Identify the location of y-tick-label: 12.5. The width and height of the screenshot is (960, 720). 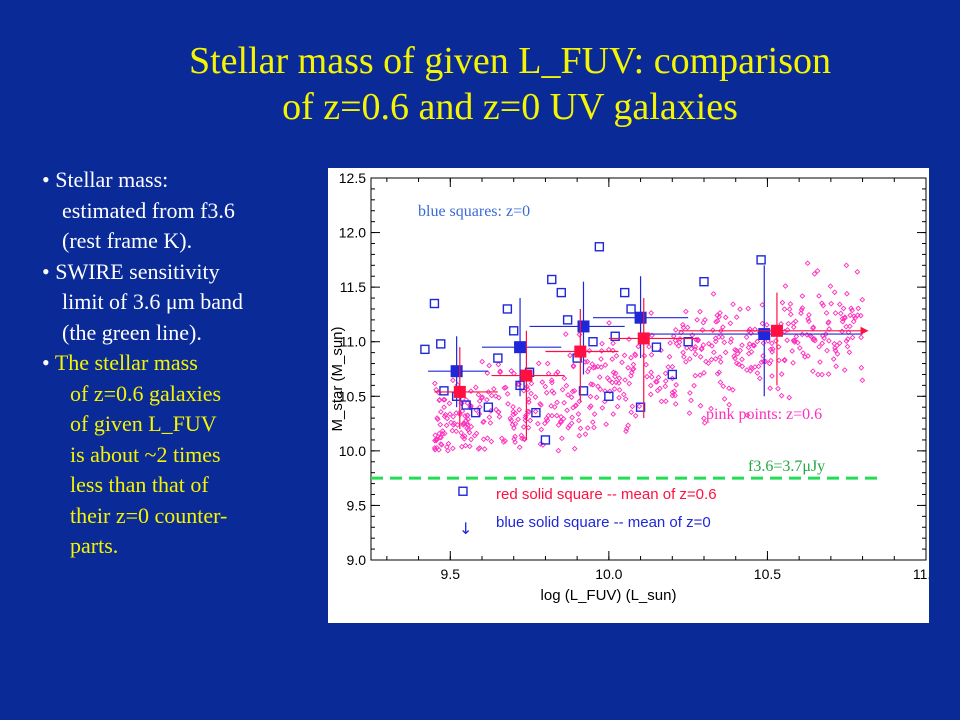
(352, 178).